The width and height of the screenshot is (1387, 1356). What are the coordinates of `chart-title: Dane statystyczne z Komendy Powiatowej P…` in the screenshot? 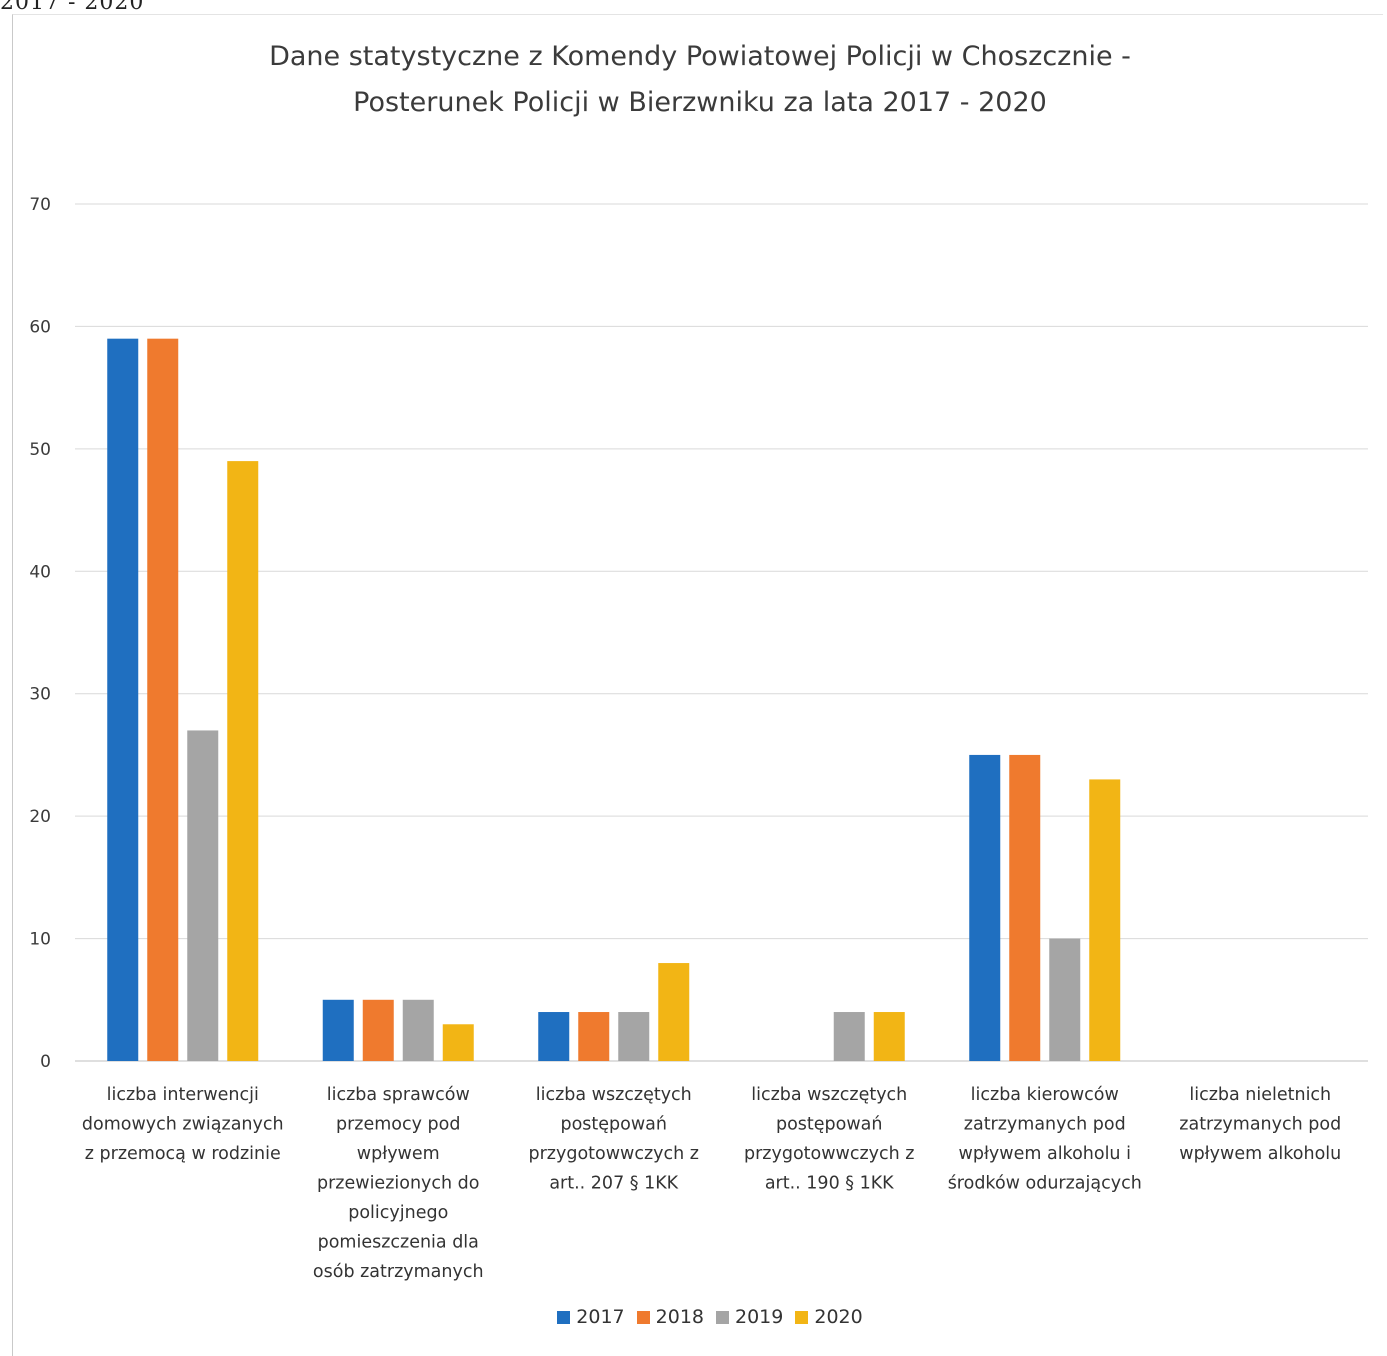 It's located at (700, 80).